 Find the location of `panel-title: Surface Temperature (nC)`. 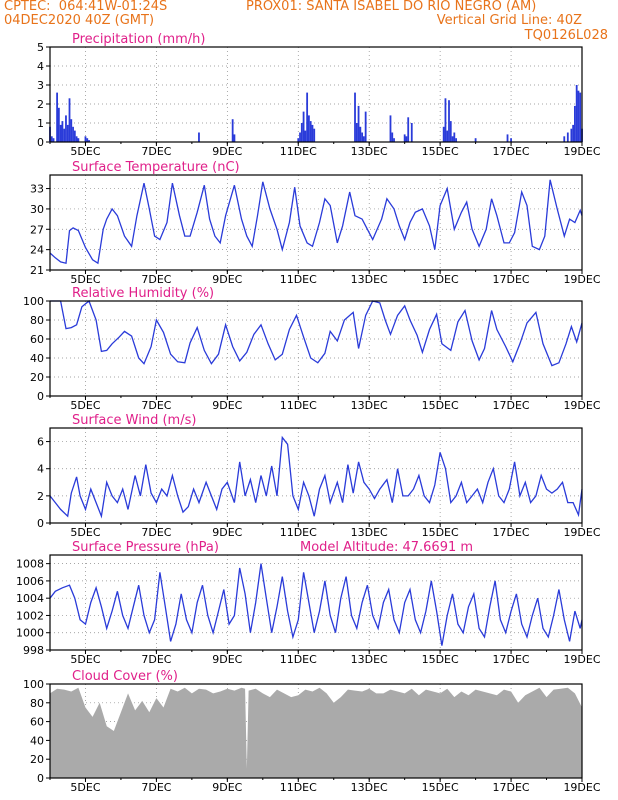

panel-title: Surface Temperature (nC) is located at coordinates (156, 167).